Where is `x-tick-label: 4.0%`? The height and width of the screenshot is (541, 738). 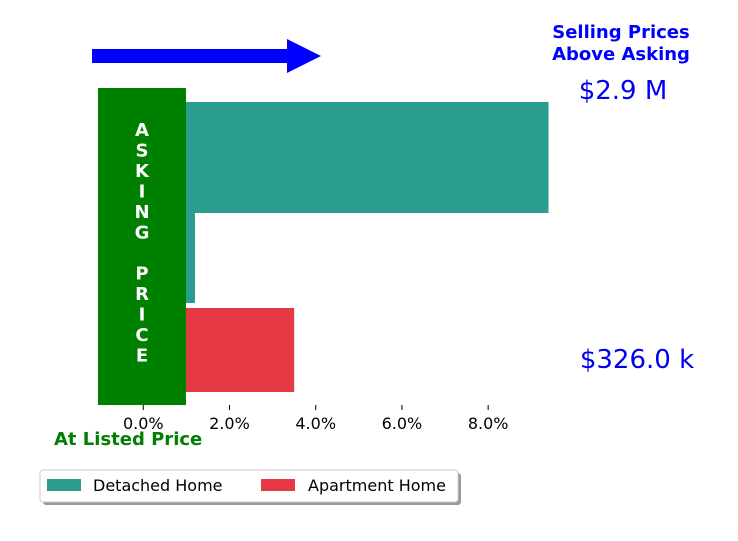
x-tick-label: 4.0% is located at coordinates (315, 423).